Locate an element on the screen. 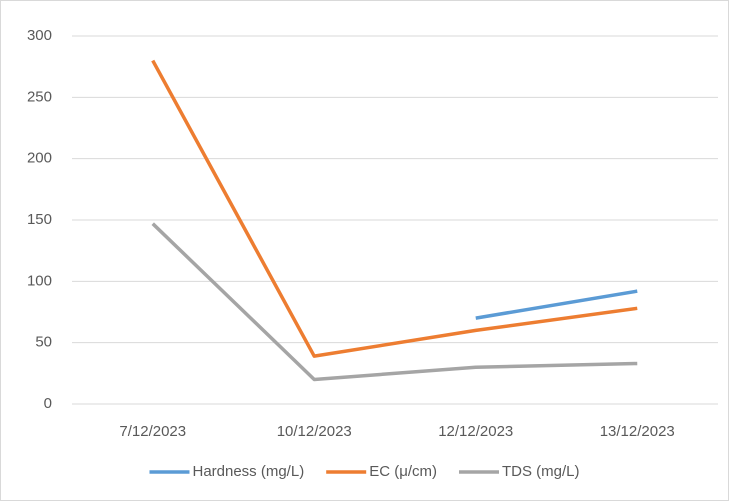 This screenshot has height=501, width=729. y-tick-label: 300 is located at coordinates (39, 35).